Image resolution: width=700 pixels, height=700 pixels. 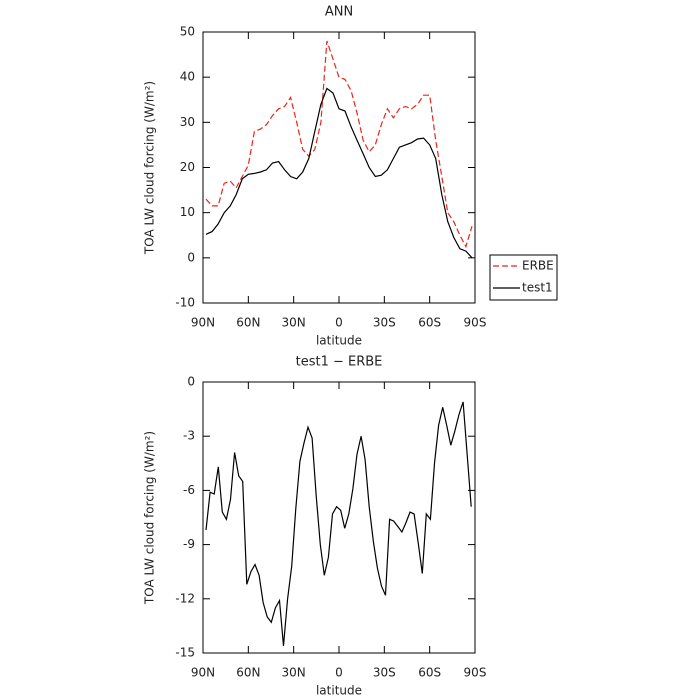 I want to click on y-tick-label: 50, so click(x=187, y=32).